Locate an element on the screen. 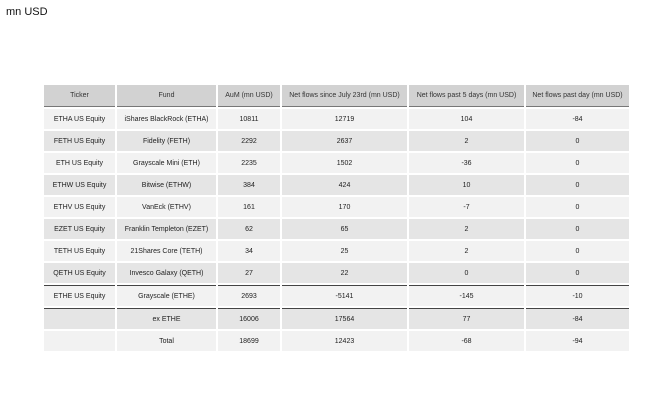 Image resolution: width=671 pixels, height=400 pixels. table-cell: 62 is located at coordinates (249, 229).